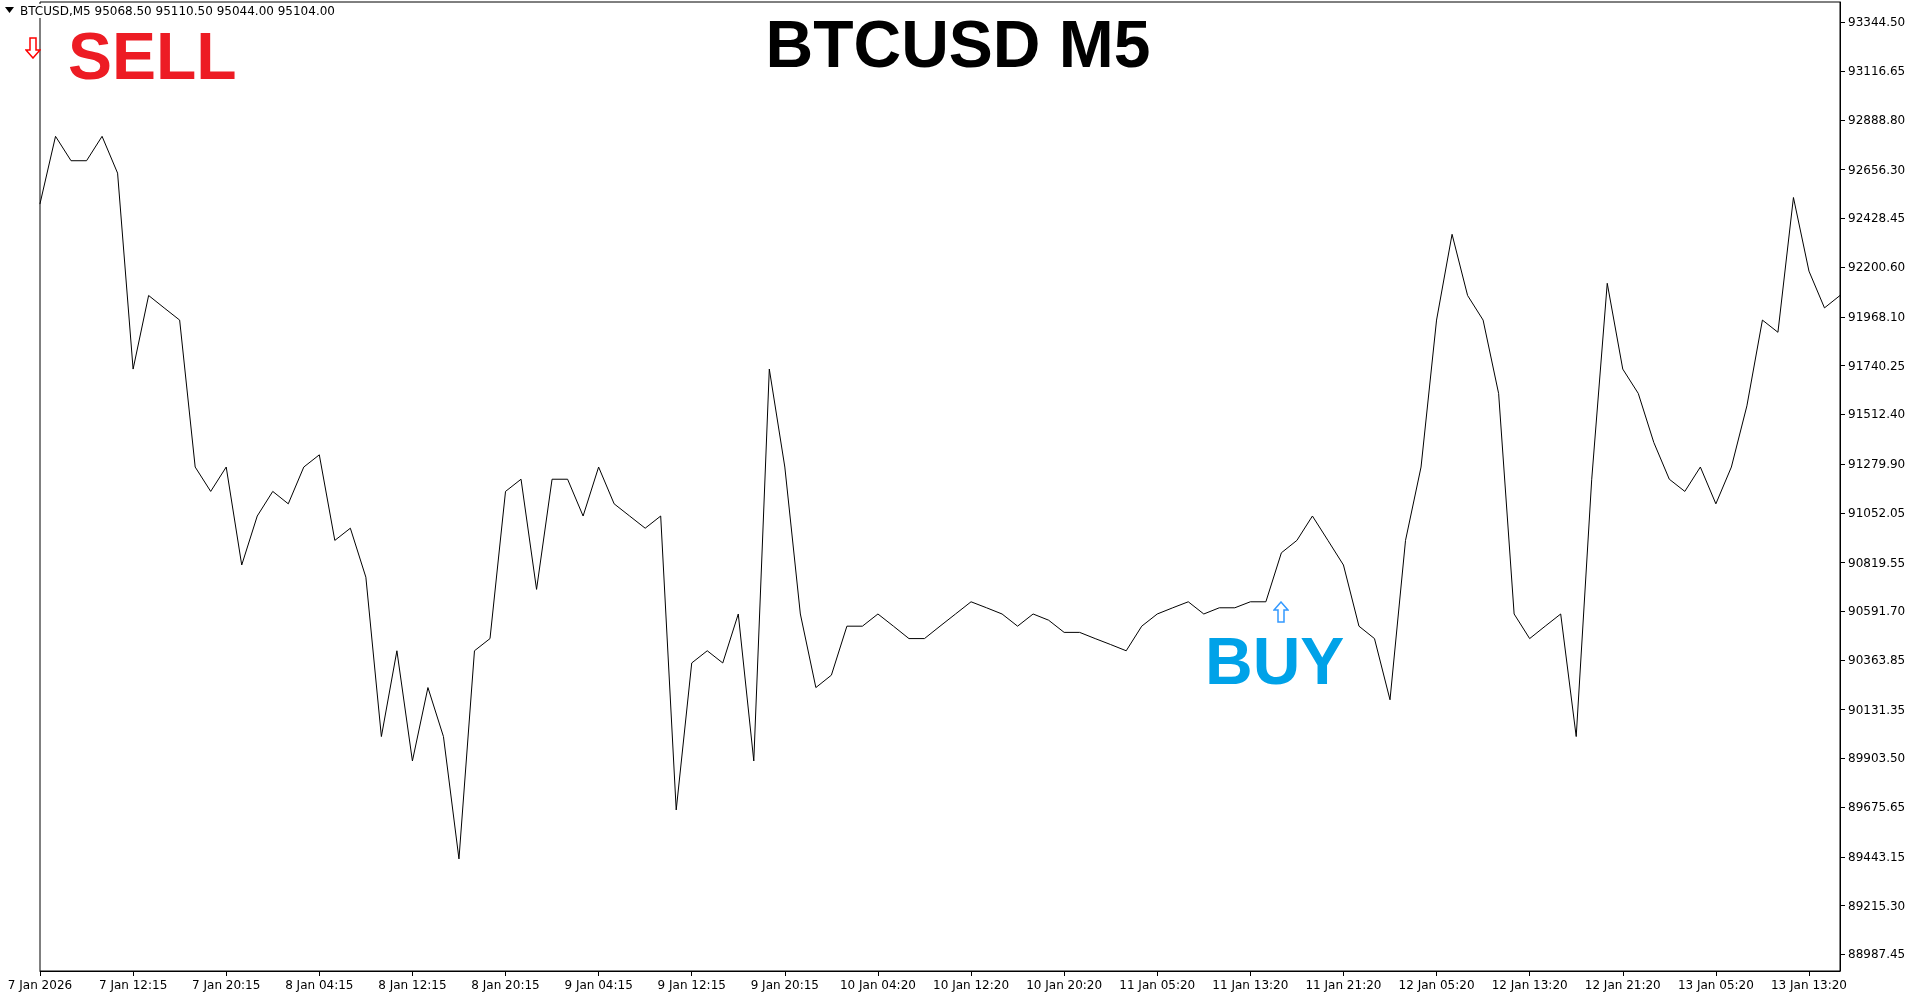 This screenshot has height=995, width=1916. I want to click on y-tick-label: 89903.50, so click(1877, 758).